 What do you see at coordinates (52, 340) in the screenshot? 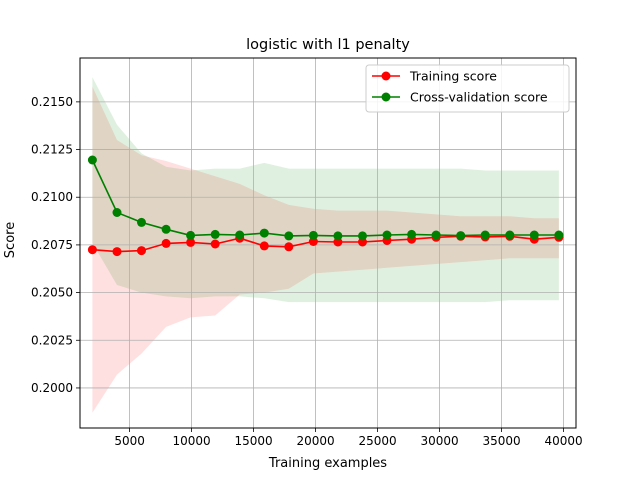
I see `y-tick-label: 0.2025` at bounding box center [52, 340].